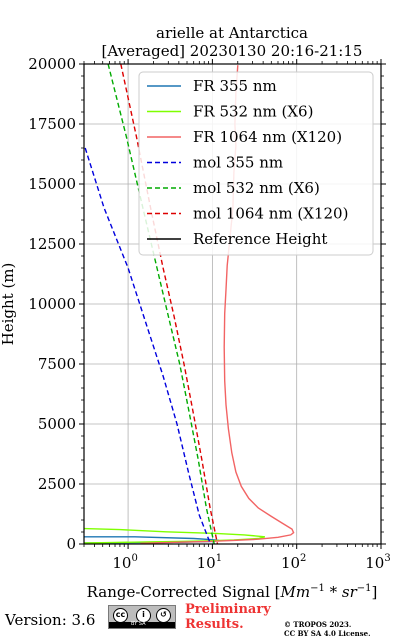 This screenshot has width=400, height=640. What do you see at coordinates (251, 562) in the screenshot?
I see `x-tick-labels: 10⁰ 10¹ 10² 10³` at bounding box center [251, 562].